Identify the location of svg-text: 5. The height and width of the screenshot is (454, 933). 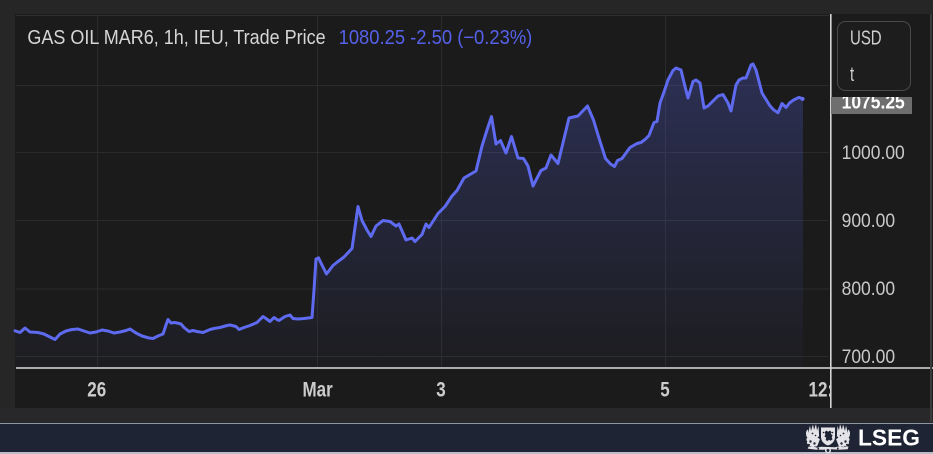
(665, 390).